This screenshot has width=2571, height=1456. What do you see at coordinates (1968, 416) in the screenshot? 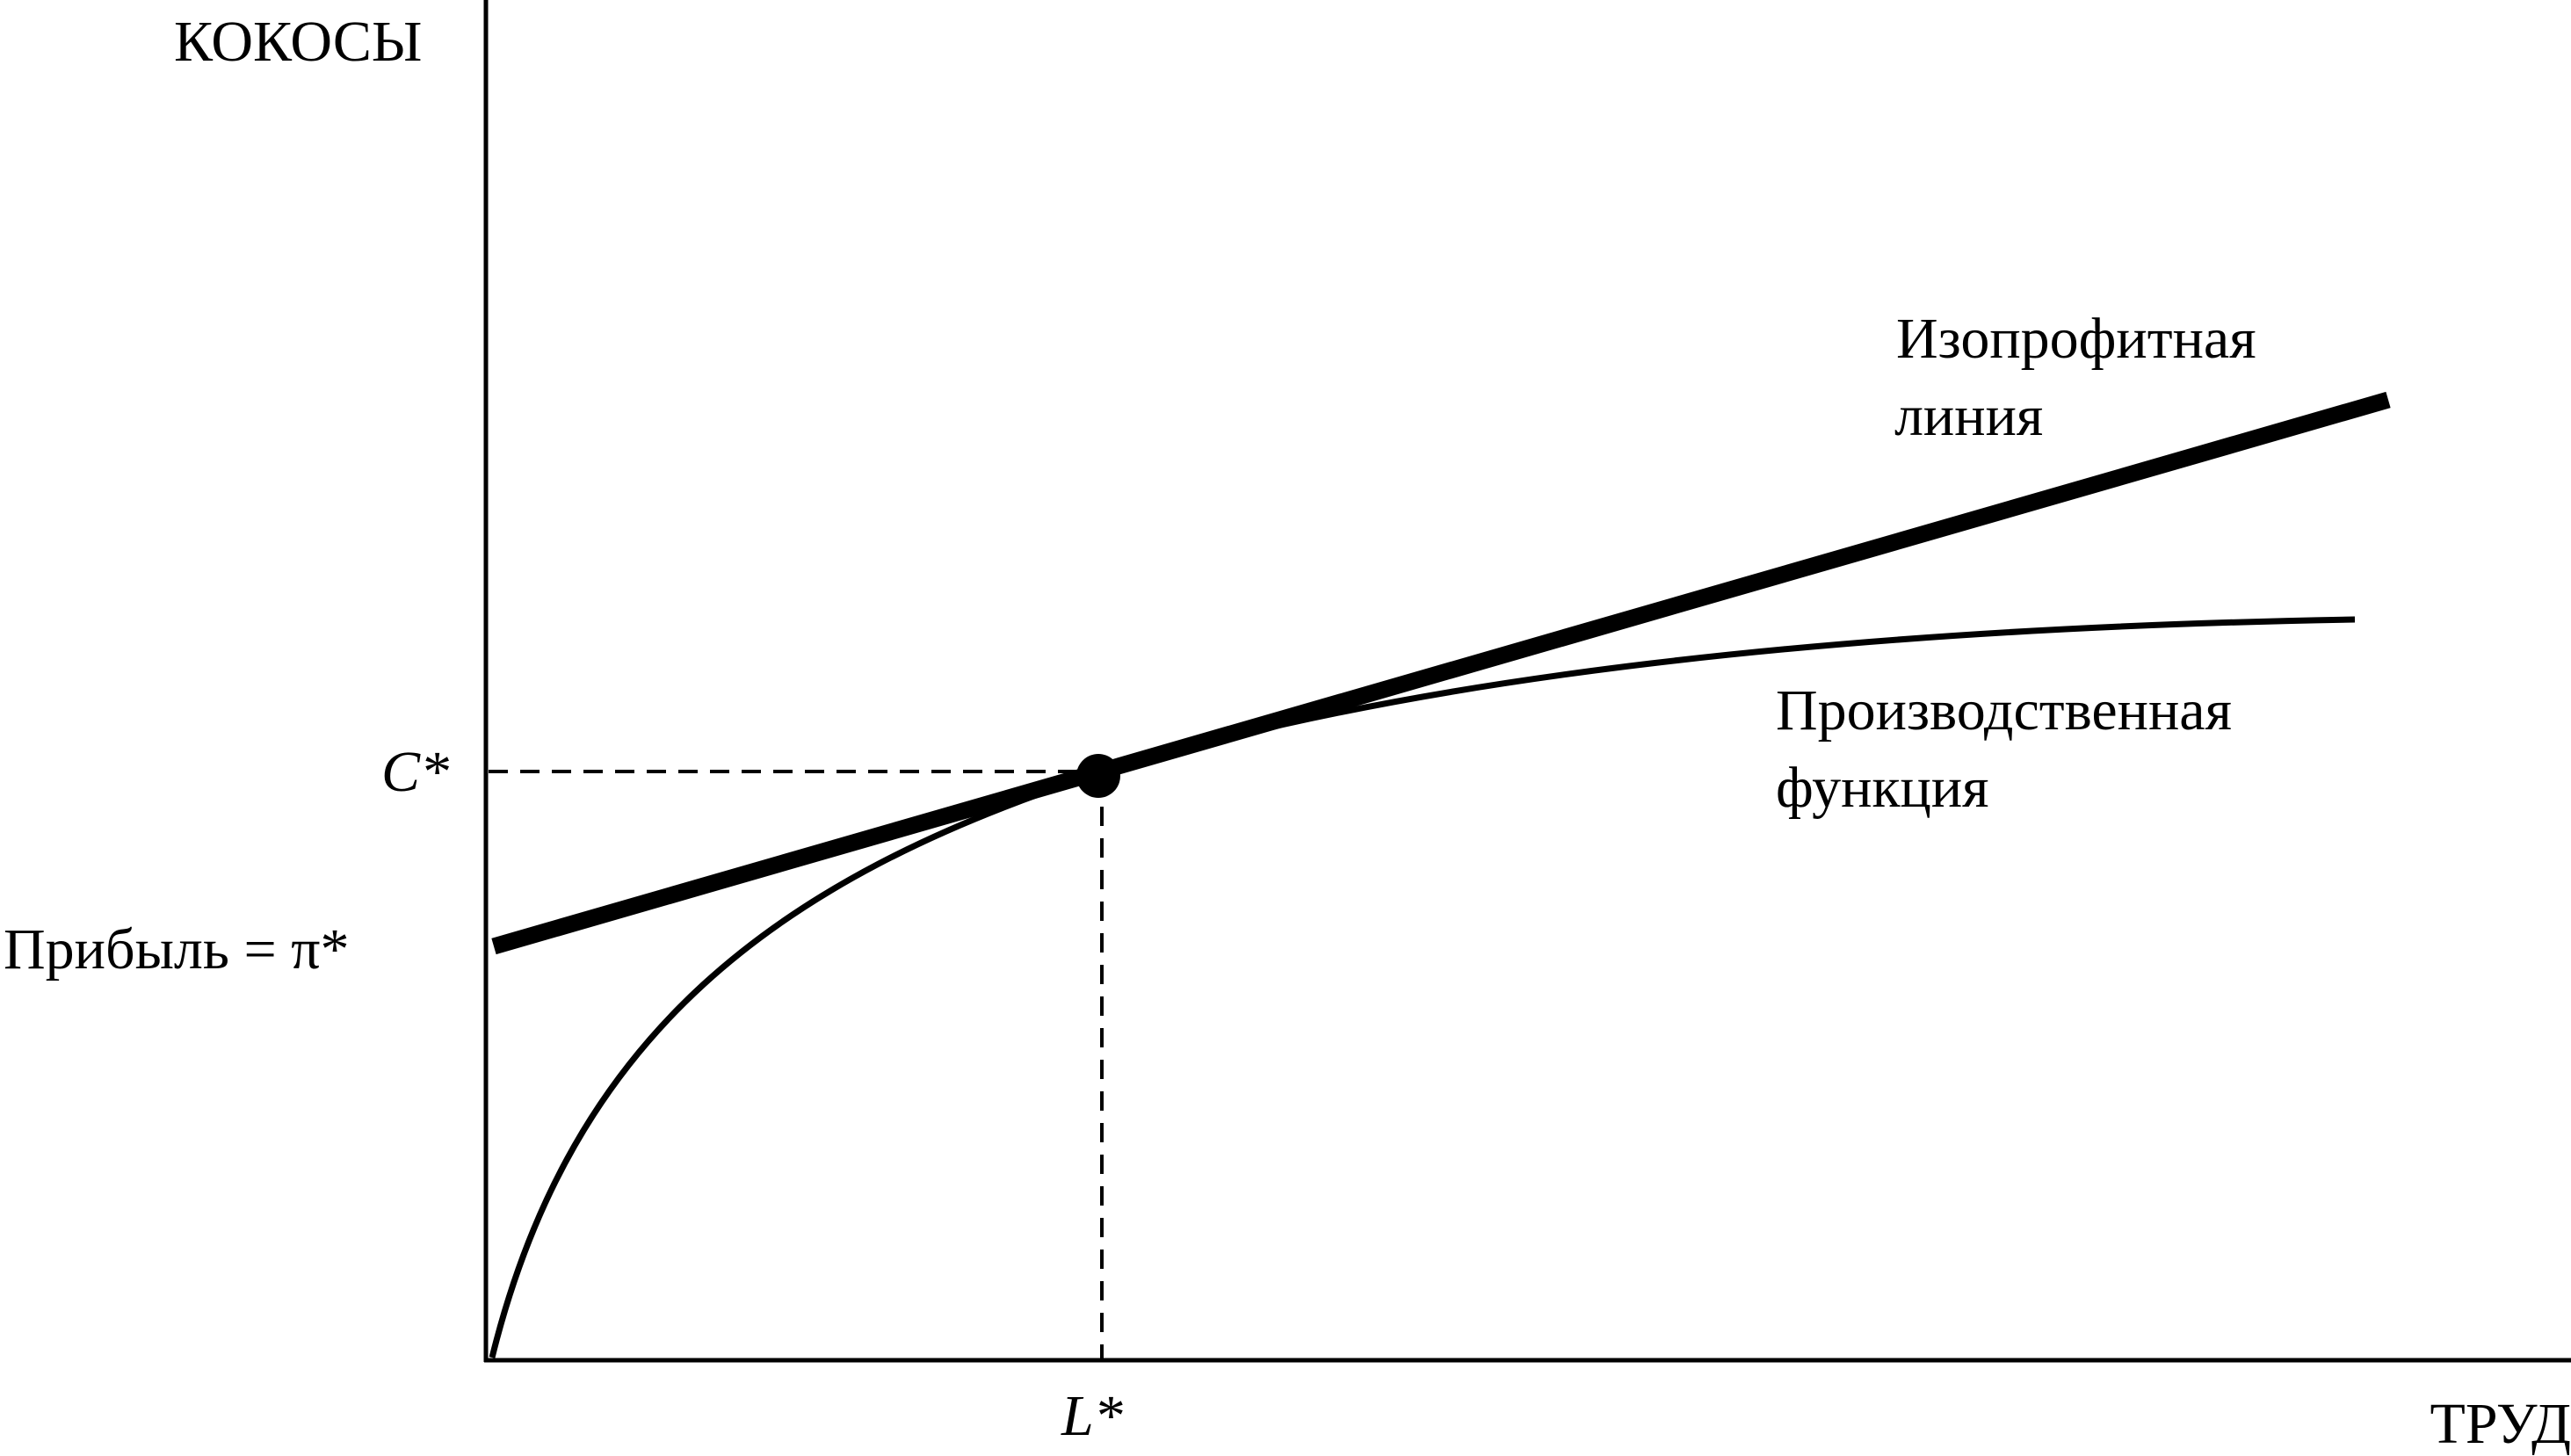
I see `isoprofit-label-line2: линия` at bounding box center [1968, 416].